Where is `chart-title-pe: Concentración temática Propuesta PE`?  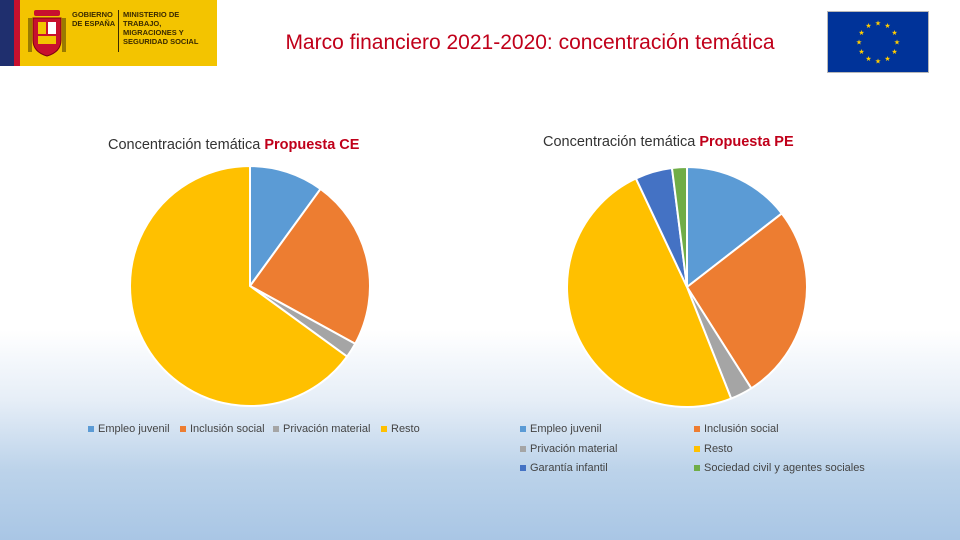
chart-title-pe: Concentración temática Propuesta PE is located at coordinates (668, 142).